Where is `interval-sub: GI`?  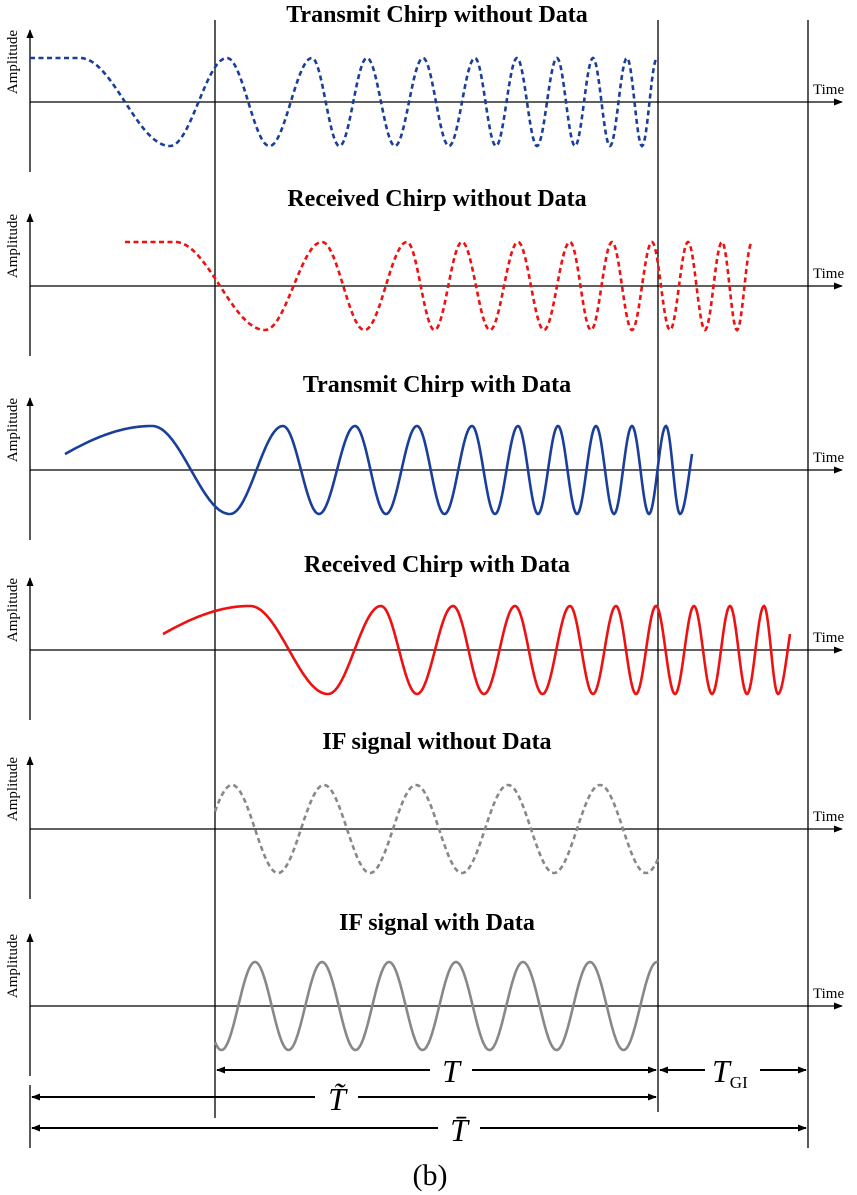
interval-sub: GI is located at coordinates (739, 1082).